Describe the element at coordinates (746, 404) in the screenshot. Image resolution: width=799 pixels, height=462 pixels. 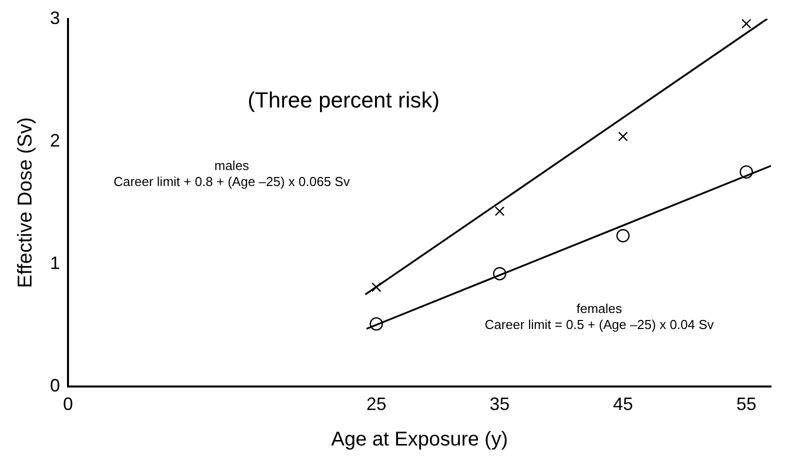
I see `x-tick-label: 55` at that location.